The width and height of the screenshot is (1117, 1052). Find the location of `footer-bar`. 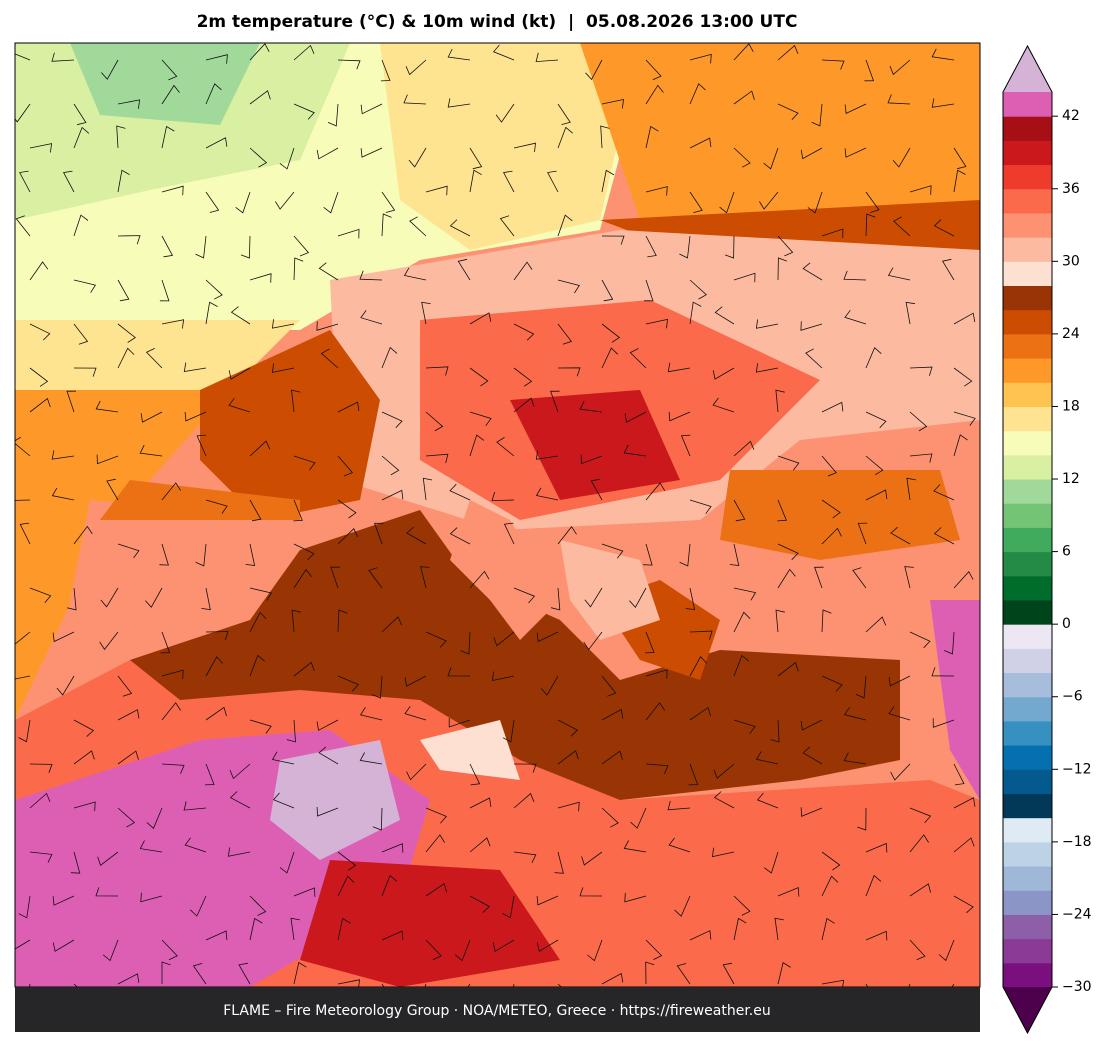

footer-bar is located at coordinates (497, 1009).